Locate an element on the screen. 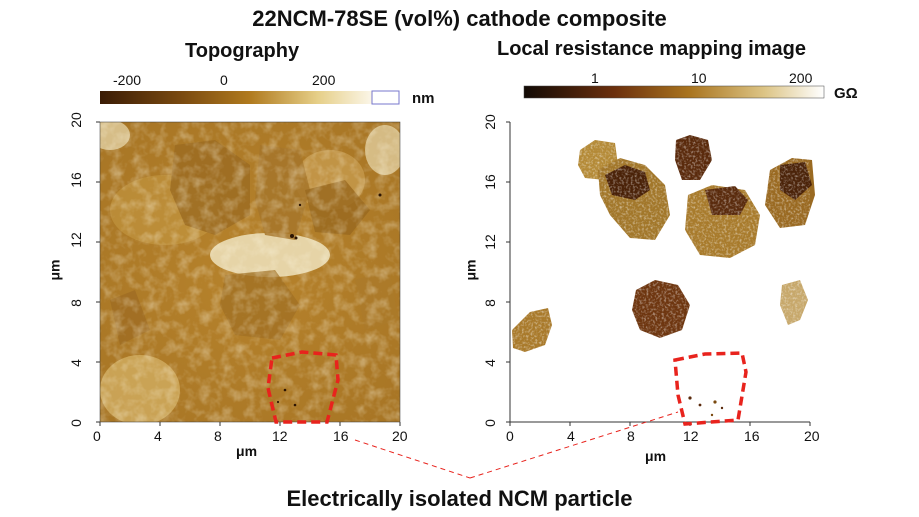  right-colorbar-tick: 10 is located at coordinates (699, 78).